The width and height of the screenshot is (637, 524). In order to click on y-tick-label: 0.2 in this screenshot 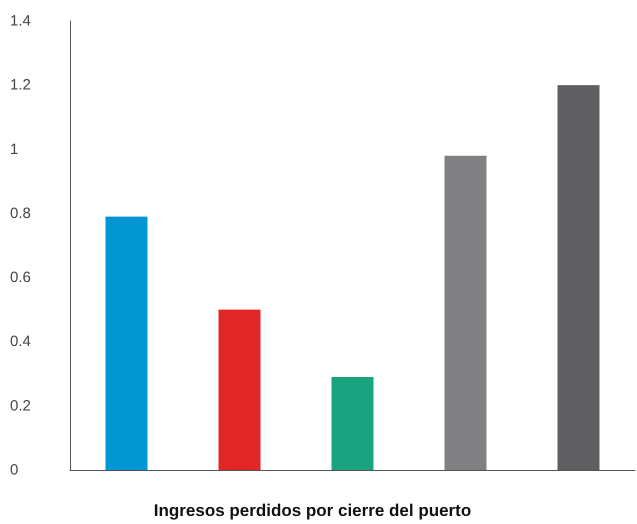, I will do `click(20, 405)`.